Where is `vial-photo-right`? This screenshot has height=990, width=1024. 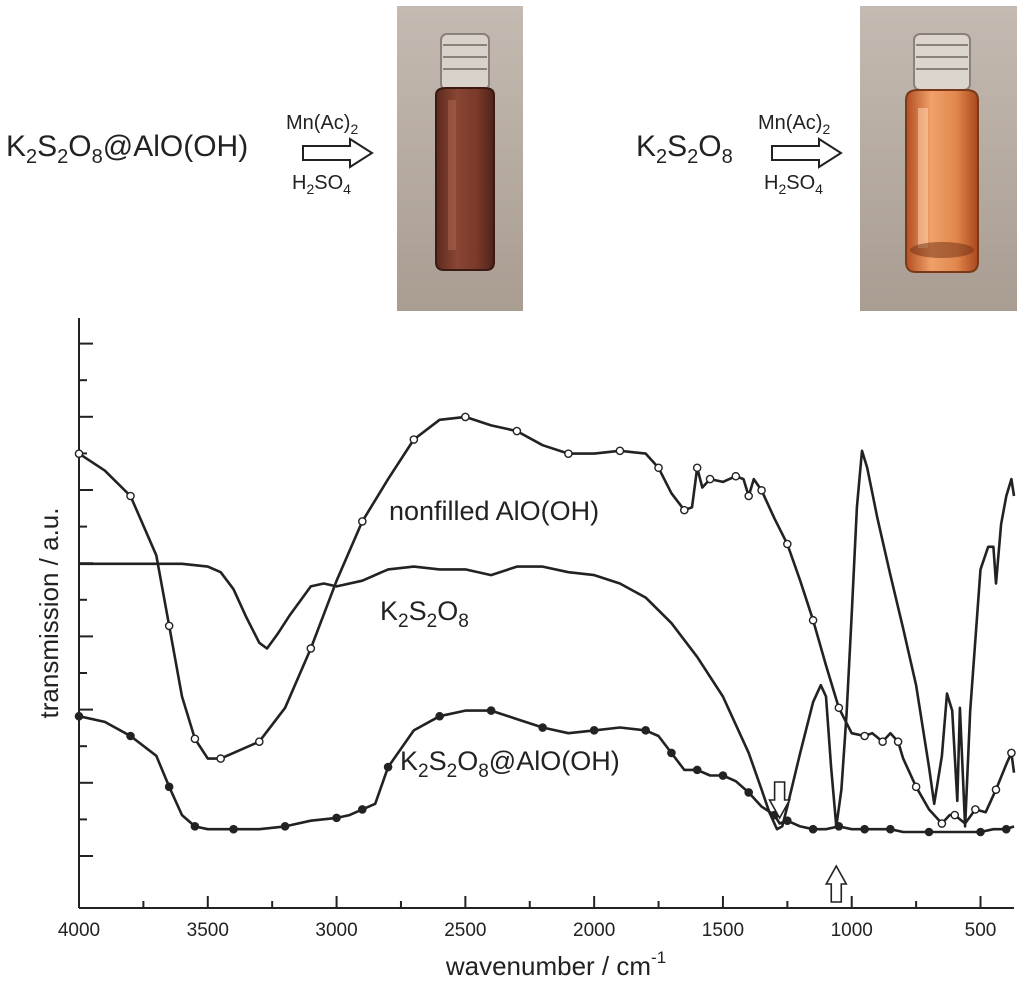
vial-photo-right is located at coordinates (938, 158).